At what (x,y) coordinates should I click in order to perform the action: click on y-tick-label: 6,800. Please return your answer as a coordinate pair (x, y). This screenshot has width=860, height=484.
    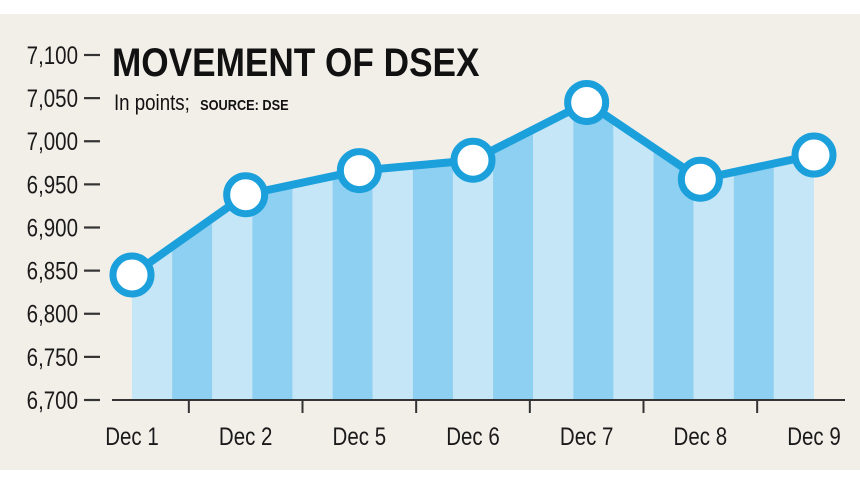
    Looking at the image, I should click on (52, 314).